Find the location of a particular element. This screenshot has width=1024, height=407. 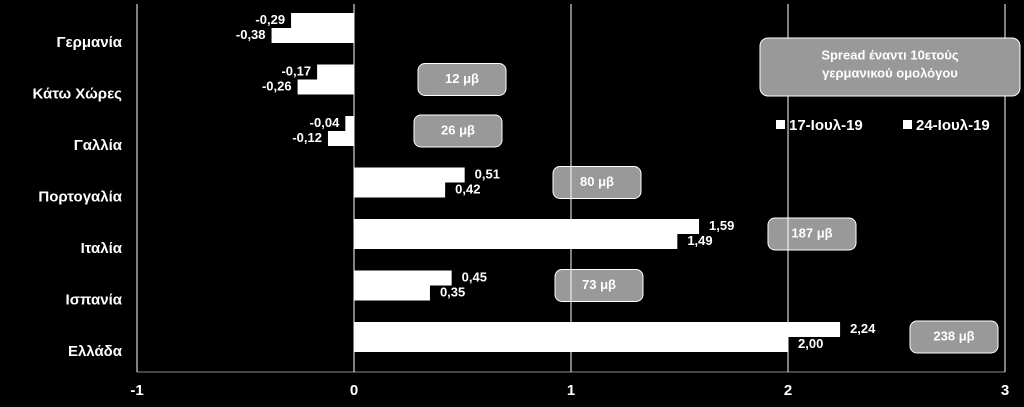

y-tick-label: Ισπανία is located at coordinates (94, 299).